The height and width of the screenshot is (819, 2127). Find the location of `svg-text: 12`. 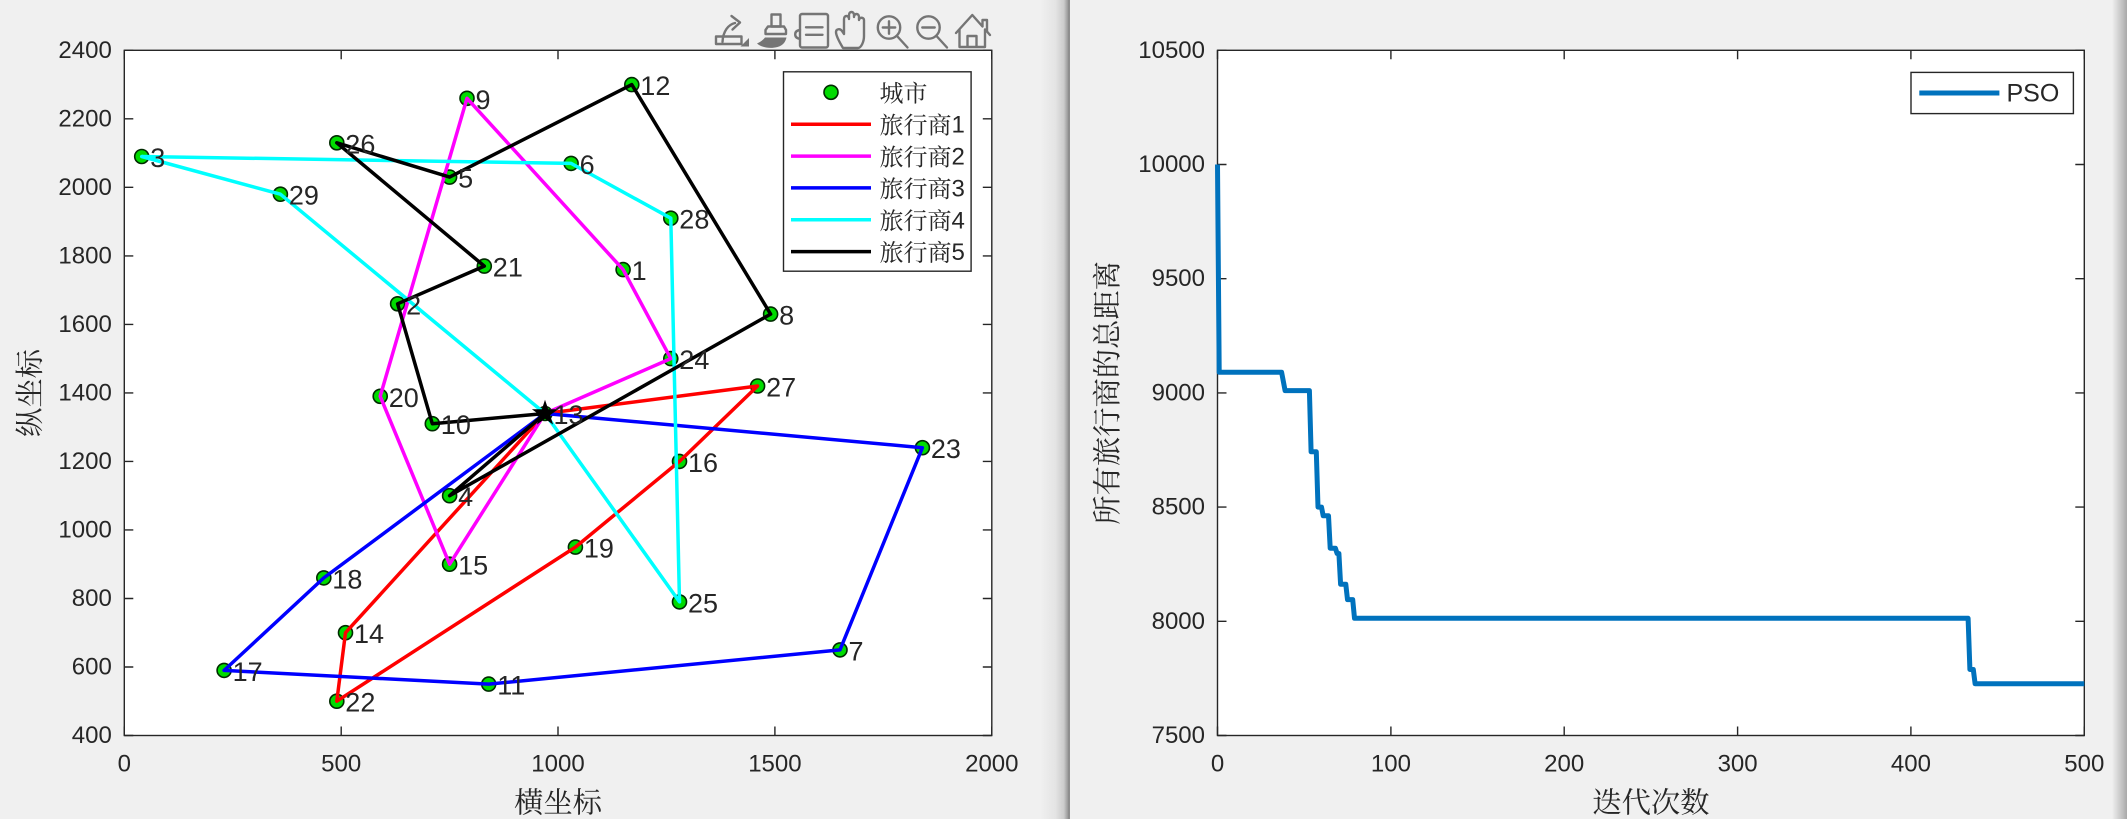

svg-text: 12 is located at coordinates (655, 86).